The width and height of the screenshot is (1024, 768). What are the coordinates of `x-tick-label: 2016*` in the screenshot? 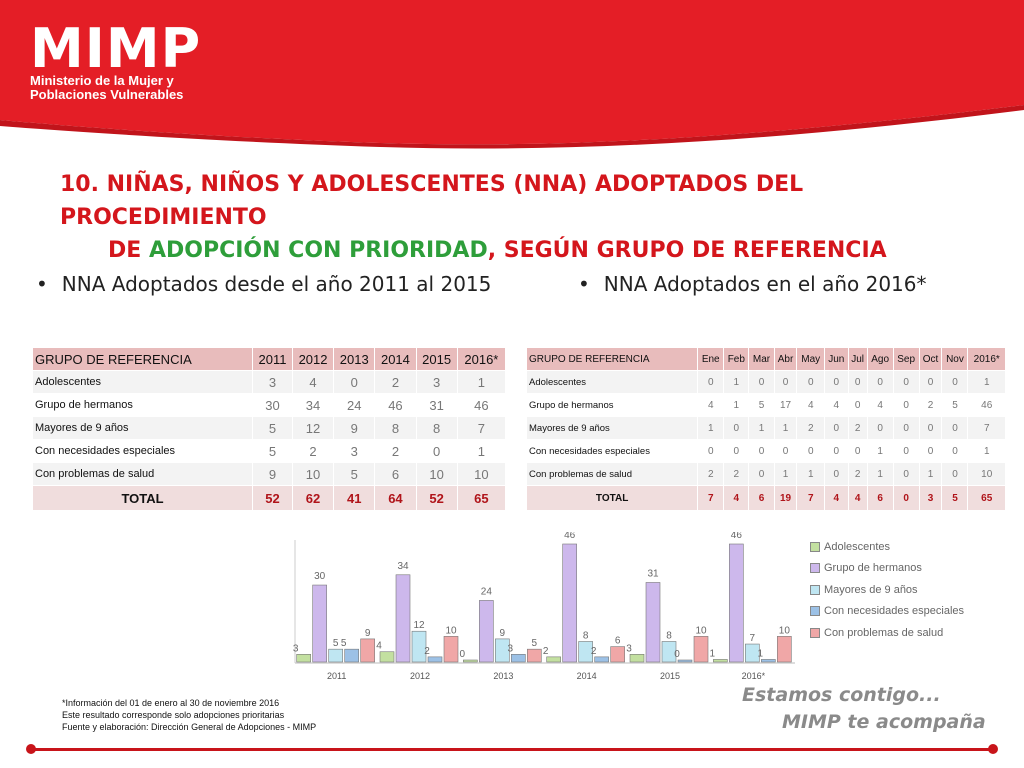 It's located at (754, 676).